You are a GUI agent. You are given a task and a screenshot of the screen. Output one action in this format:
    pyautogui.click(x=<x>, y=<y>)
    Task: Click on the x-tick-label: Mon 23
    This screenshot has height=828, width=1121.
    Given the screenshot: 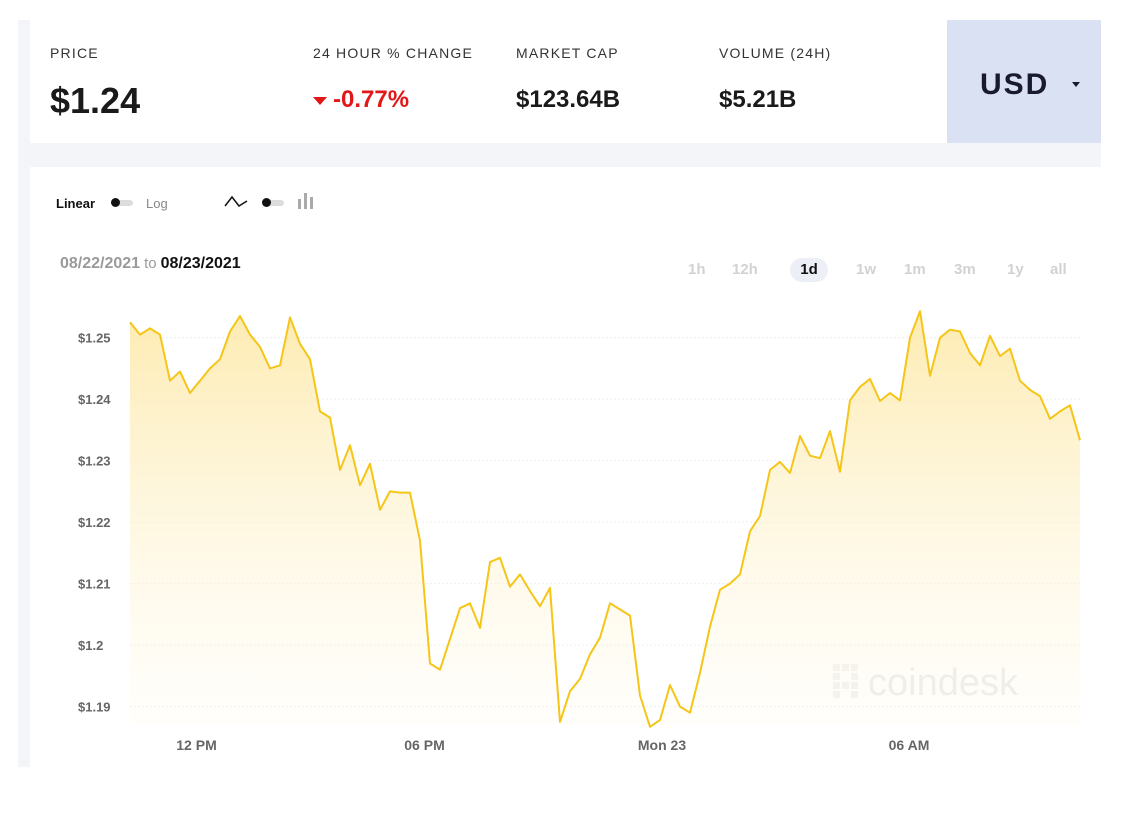 What is the action you would take?
    pyautogui.click(x=662, y=745)
    